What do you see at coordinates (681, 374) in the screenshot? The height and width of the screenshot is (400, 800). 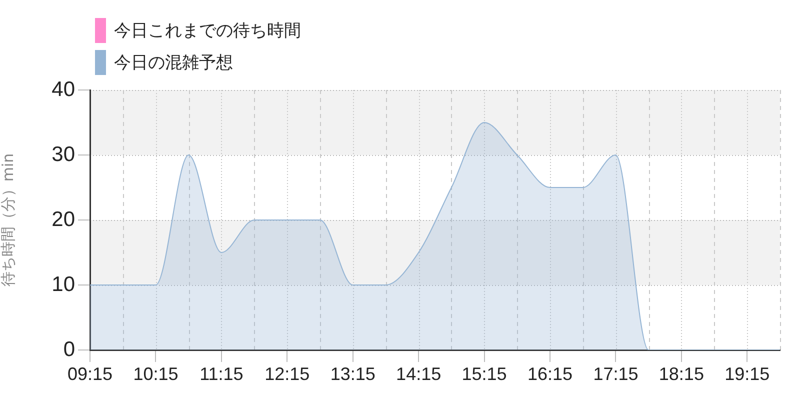 I see `x-tick-label: 18:15` at bounding box center [681, 374].